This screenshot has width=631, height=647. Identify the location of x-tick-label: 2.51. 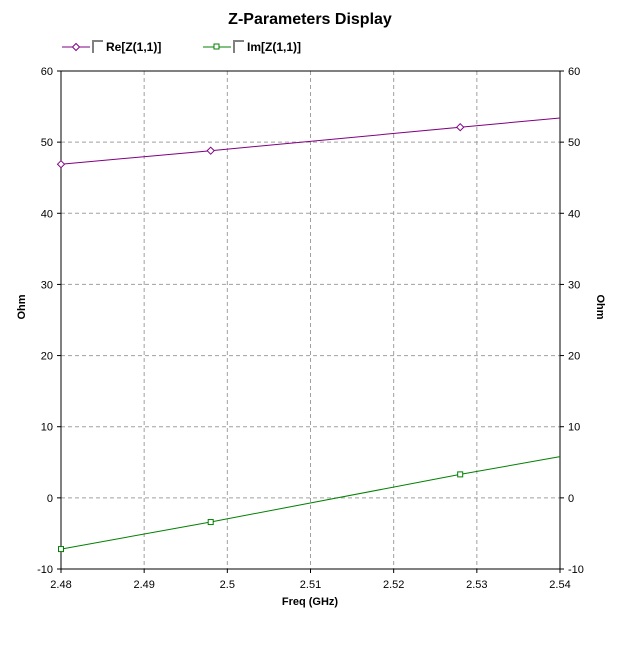
(310, 585).